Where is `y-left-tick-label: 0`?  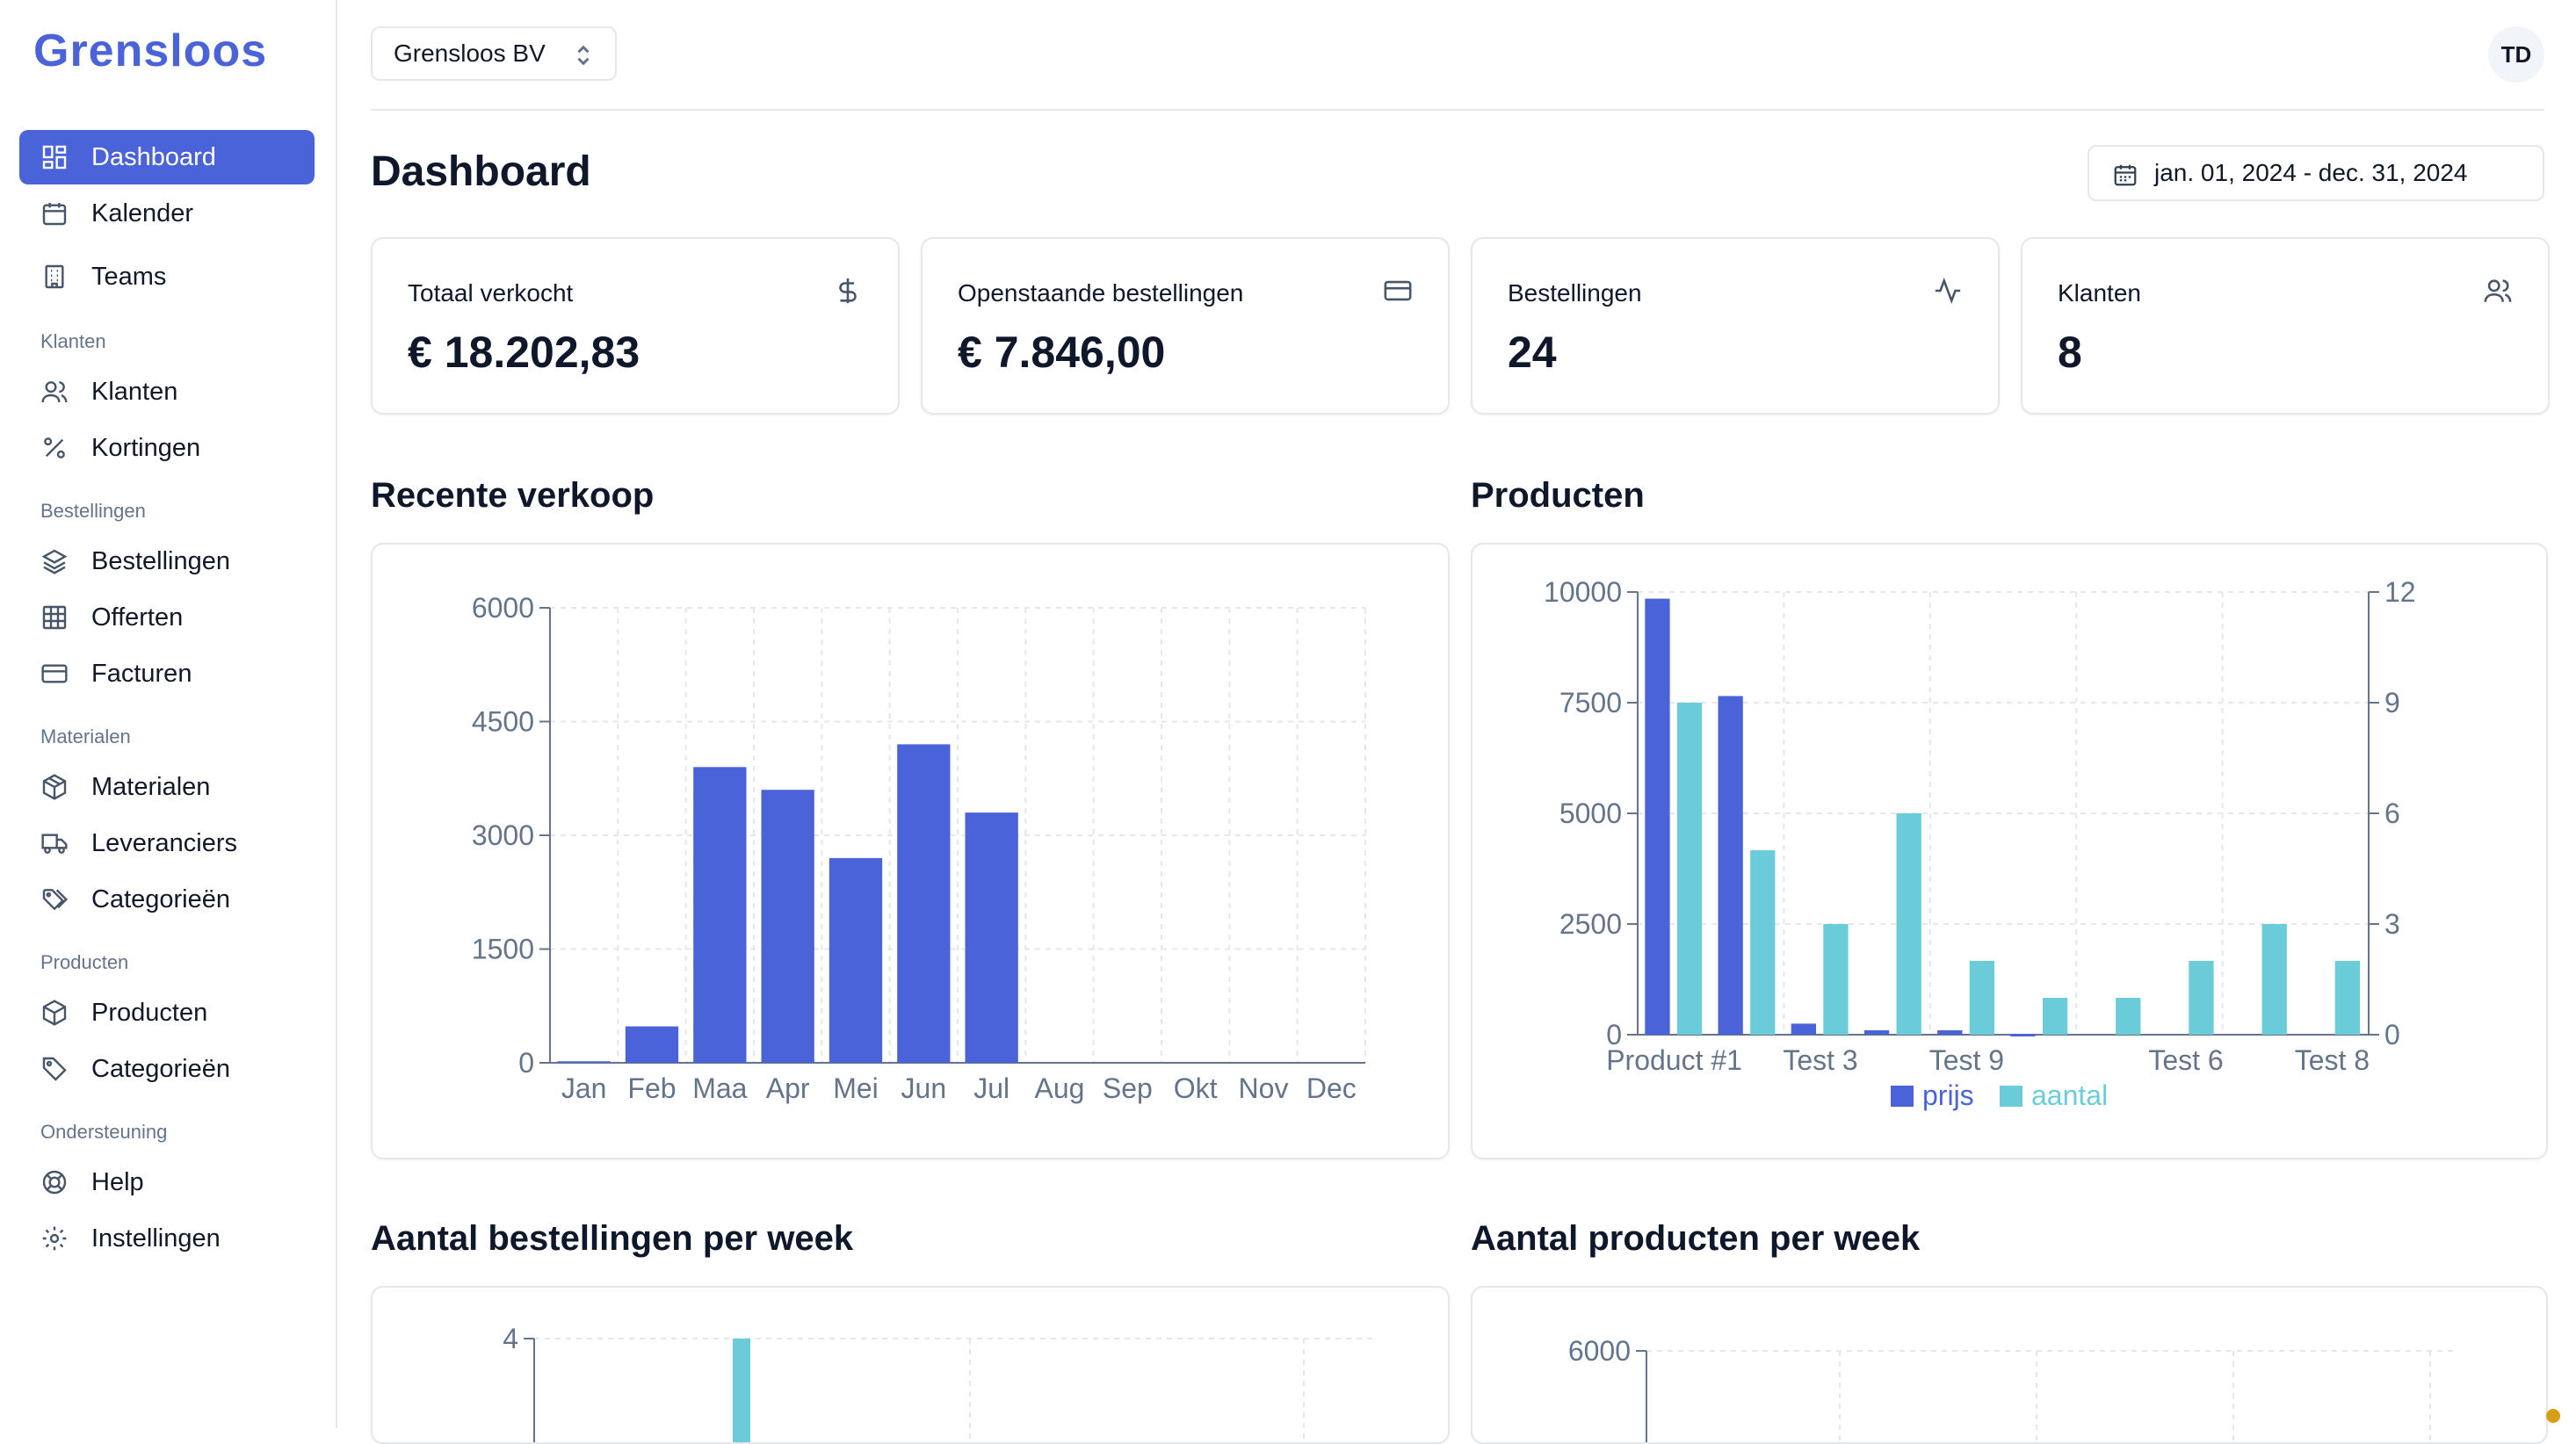
y-left-tick-label: 0 is located at coordinates (1614, 1035).